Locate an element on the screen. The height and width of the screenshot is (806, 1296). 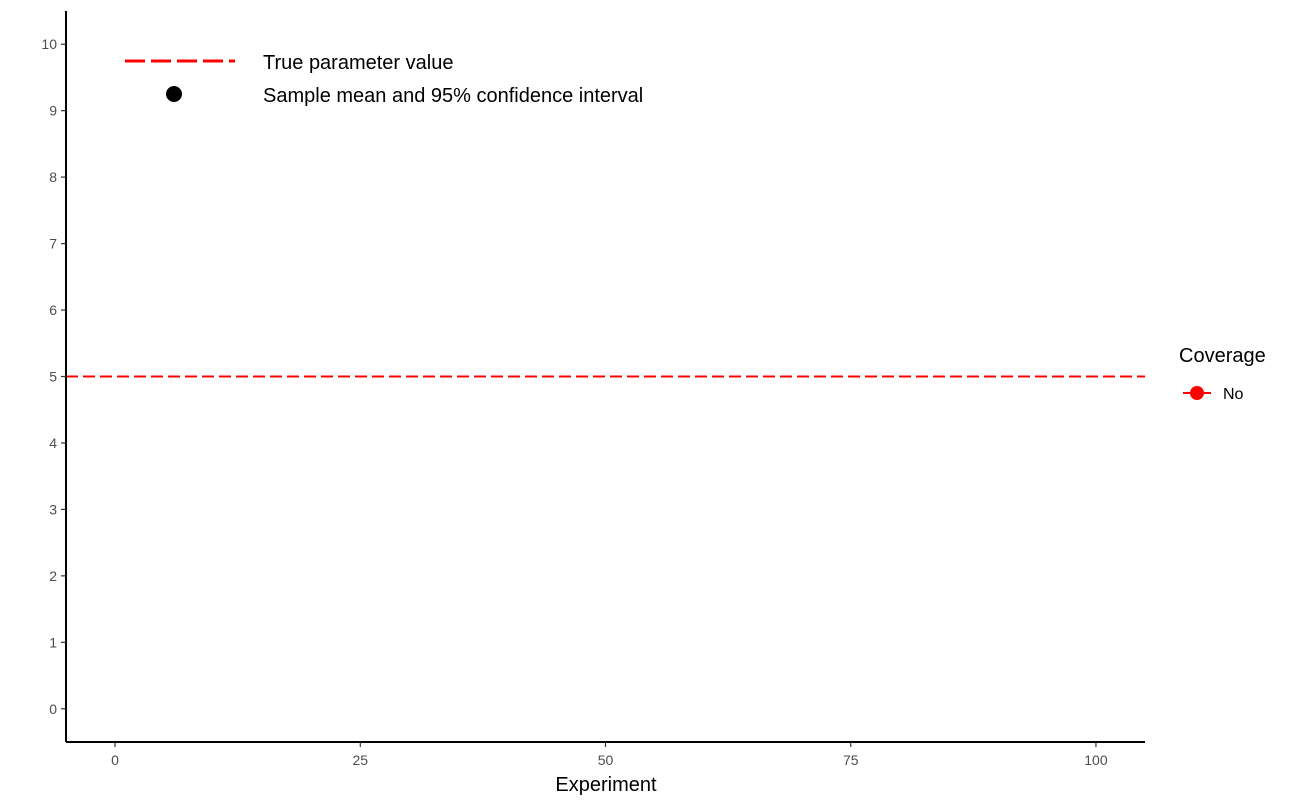
x-tick-label: 75 is located at coordinates (851, 760).